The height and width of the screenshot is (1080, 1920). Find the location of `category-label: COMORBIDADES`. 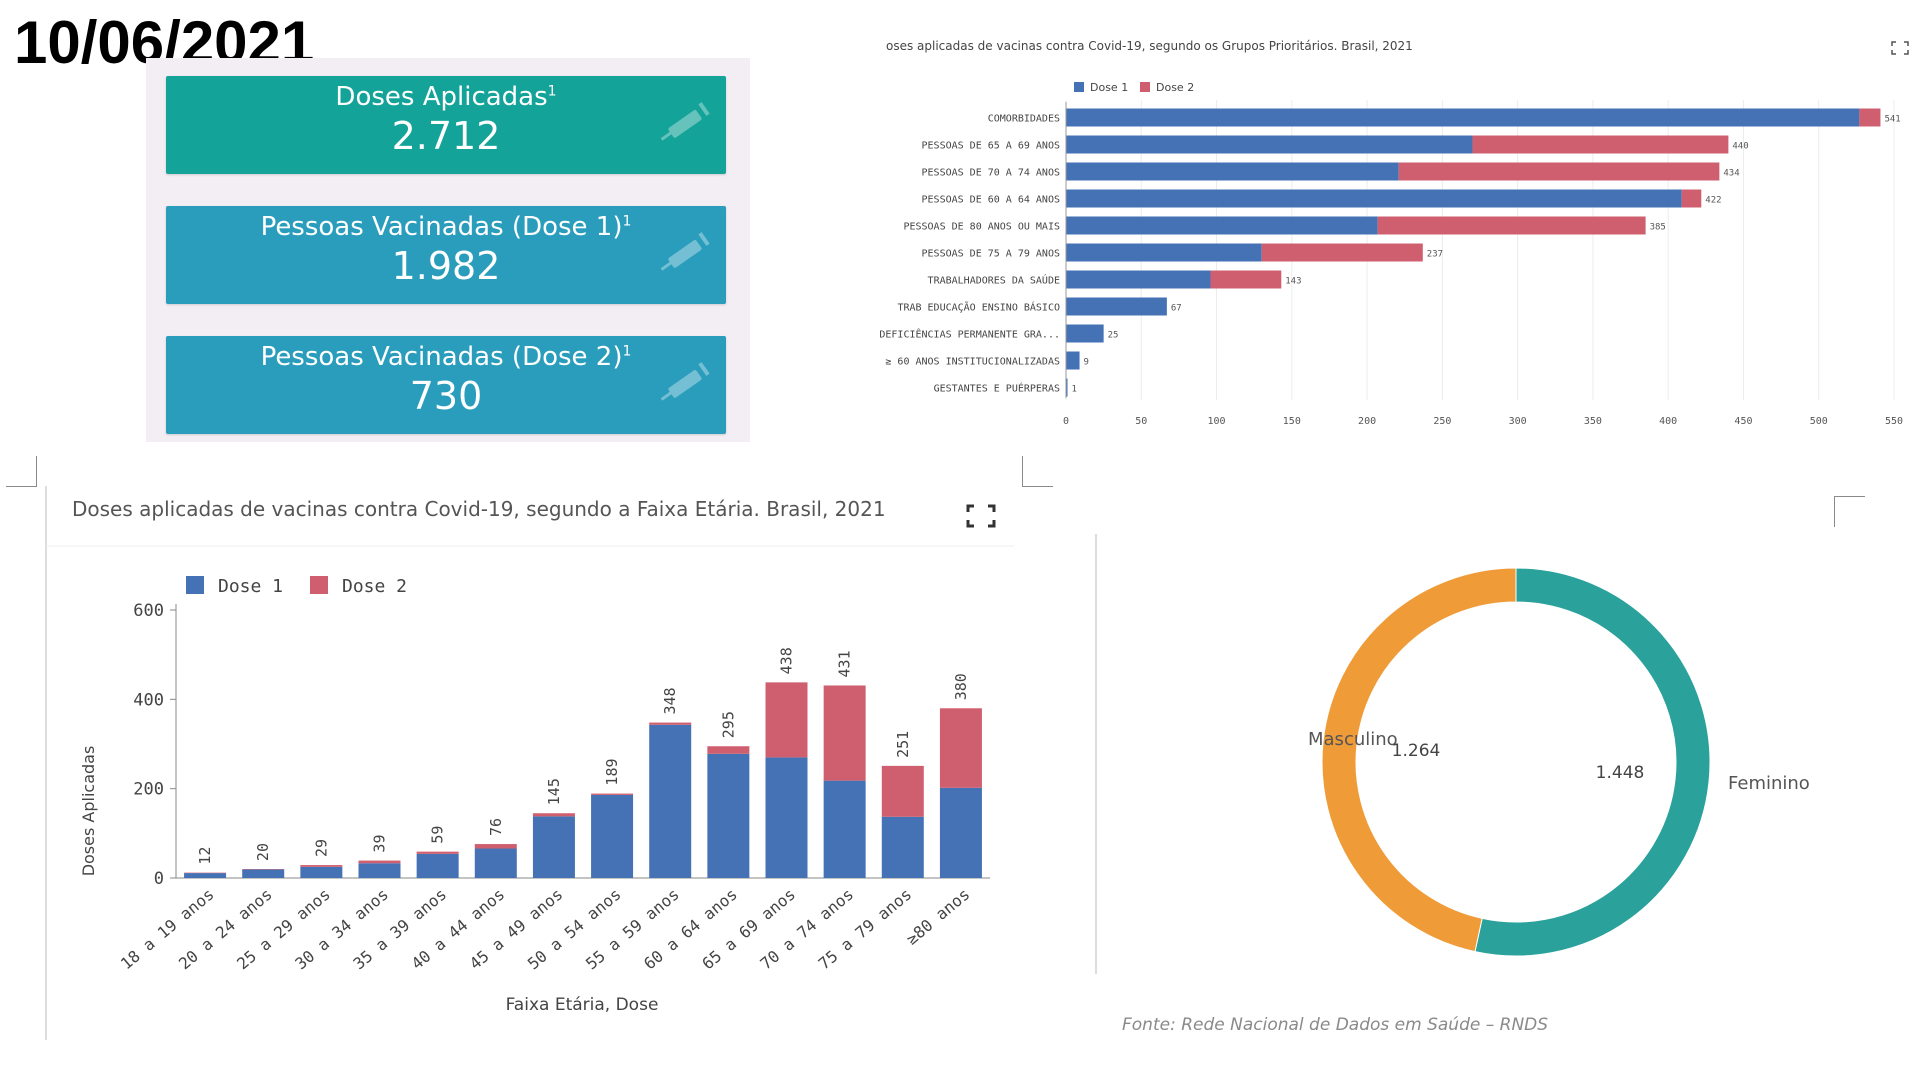

category-label: COMORBIDADES is located at coordinates (1024, 119).